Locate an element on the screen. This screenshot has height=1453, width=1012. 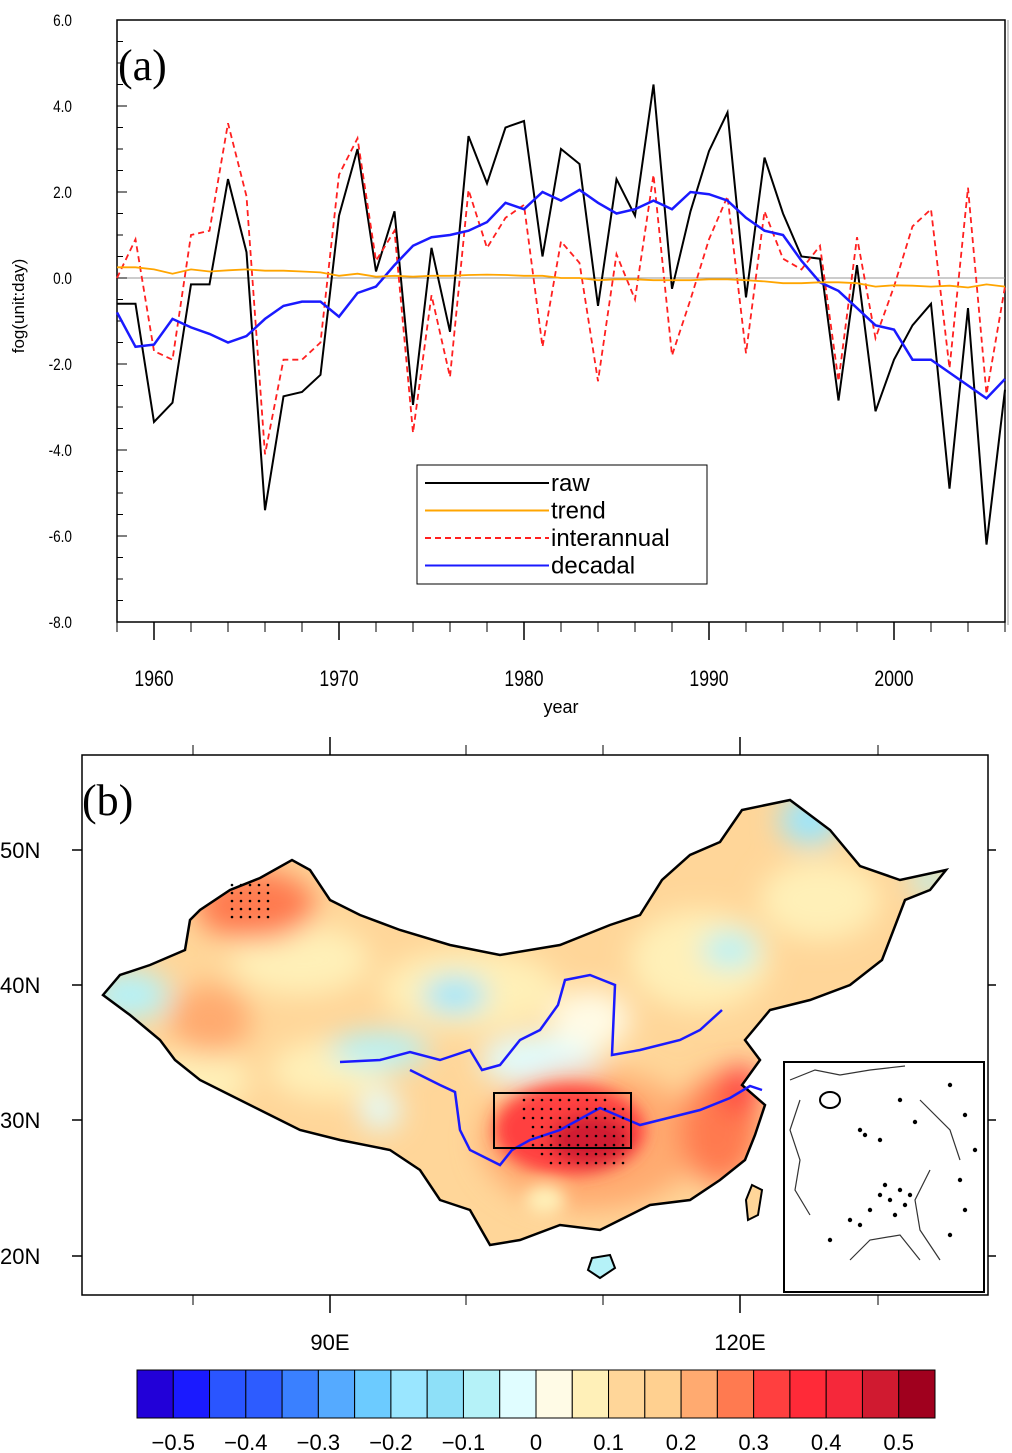
panel-label-b: (b) is located at coordinates (107, 800).